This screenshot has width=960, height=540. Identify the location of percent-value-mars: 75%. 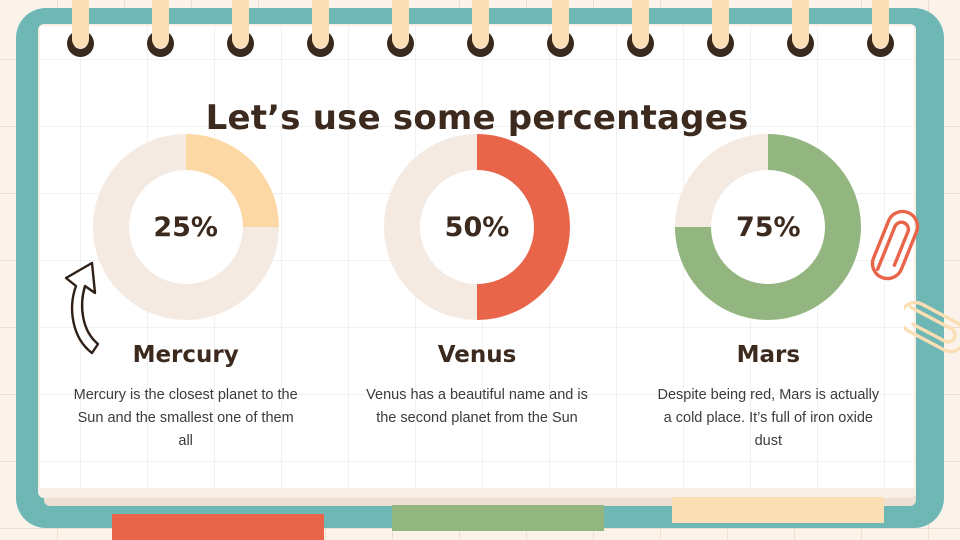
(768, 227).